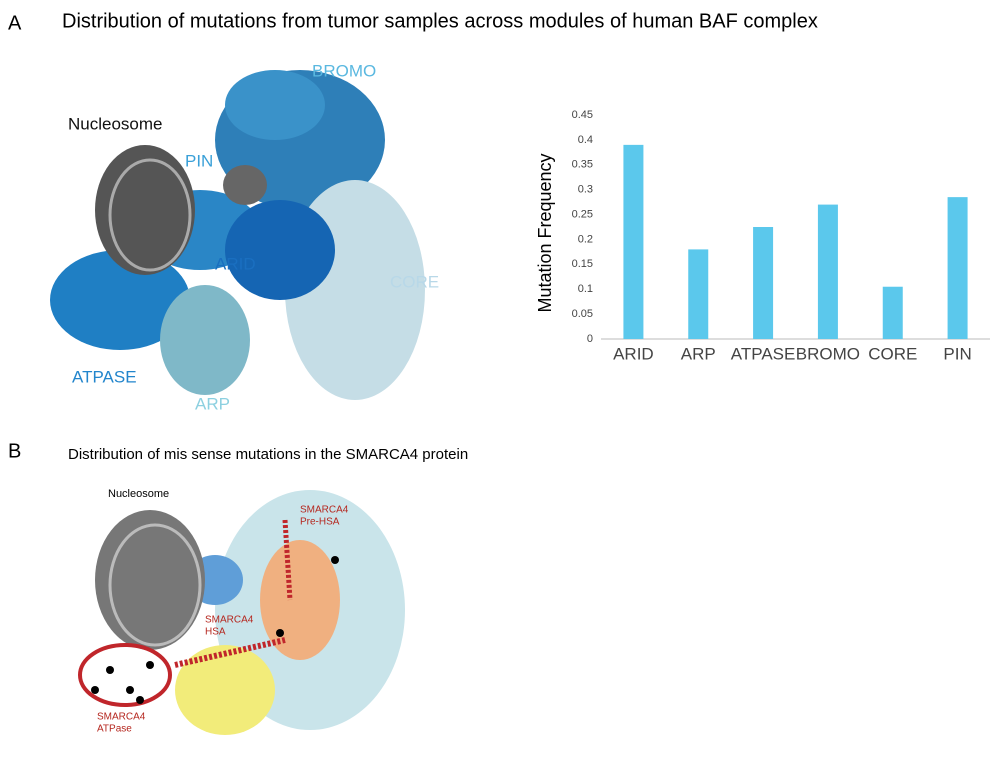 The image size is (1000, 758). Describe the element at coordinates (582, 314) in the screenshot. I see `y-tick-label: 0.05` at that location.